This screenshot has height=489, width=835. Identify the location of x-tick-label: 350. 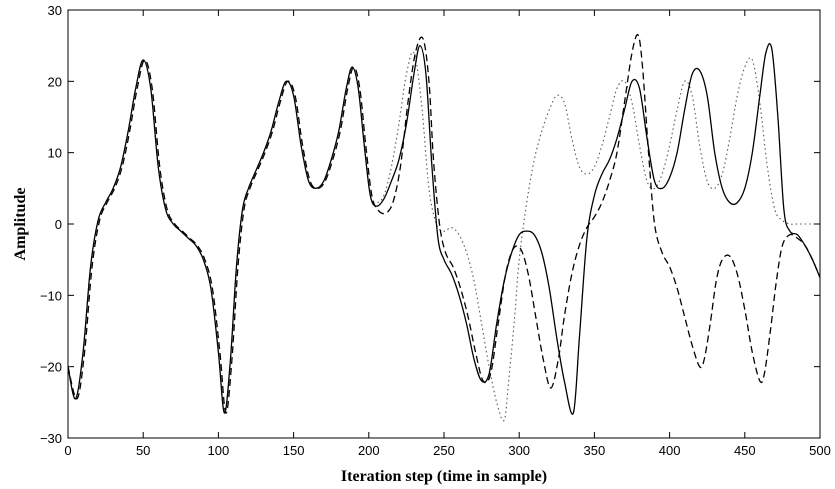
(595, 450).